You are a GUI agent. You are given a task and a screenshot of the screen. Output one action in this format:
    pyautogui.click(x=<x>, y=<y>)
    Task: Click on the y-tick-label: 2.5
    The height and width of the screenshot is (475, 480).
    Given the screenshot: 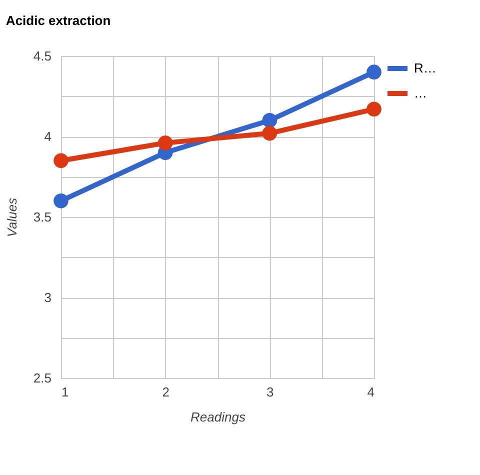 What is the action you would take?
    pyautogui.click(x=42, y=378)
    